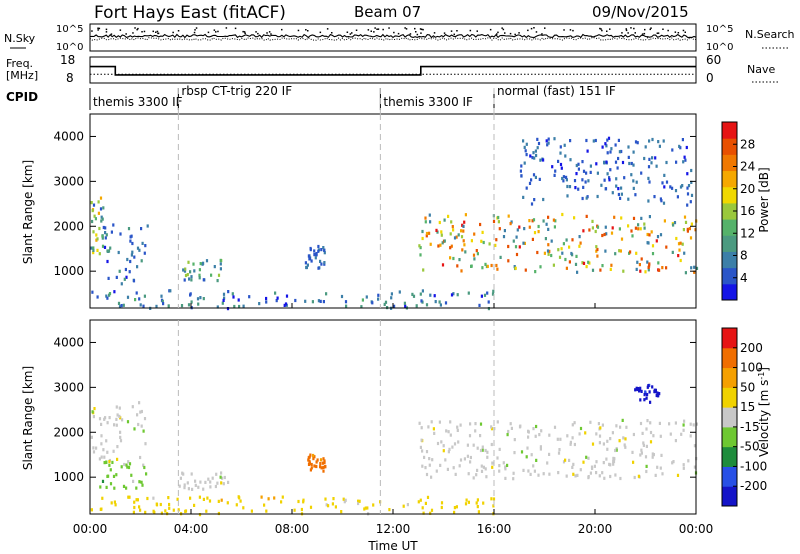 The image size is (800, 554). I want to click on nsky-spikes, so click(388, 31).